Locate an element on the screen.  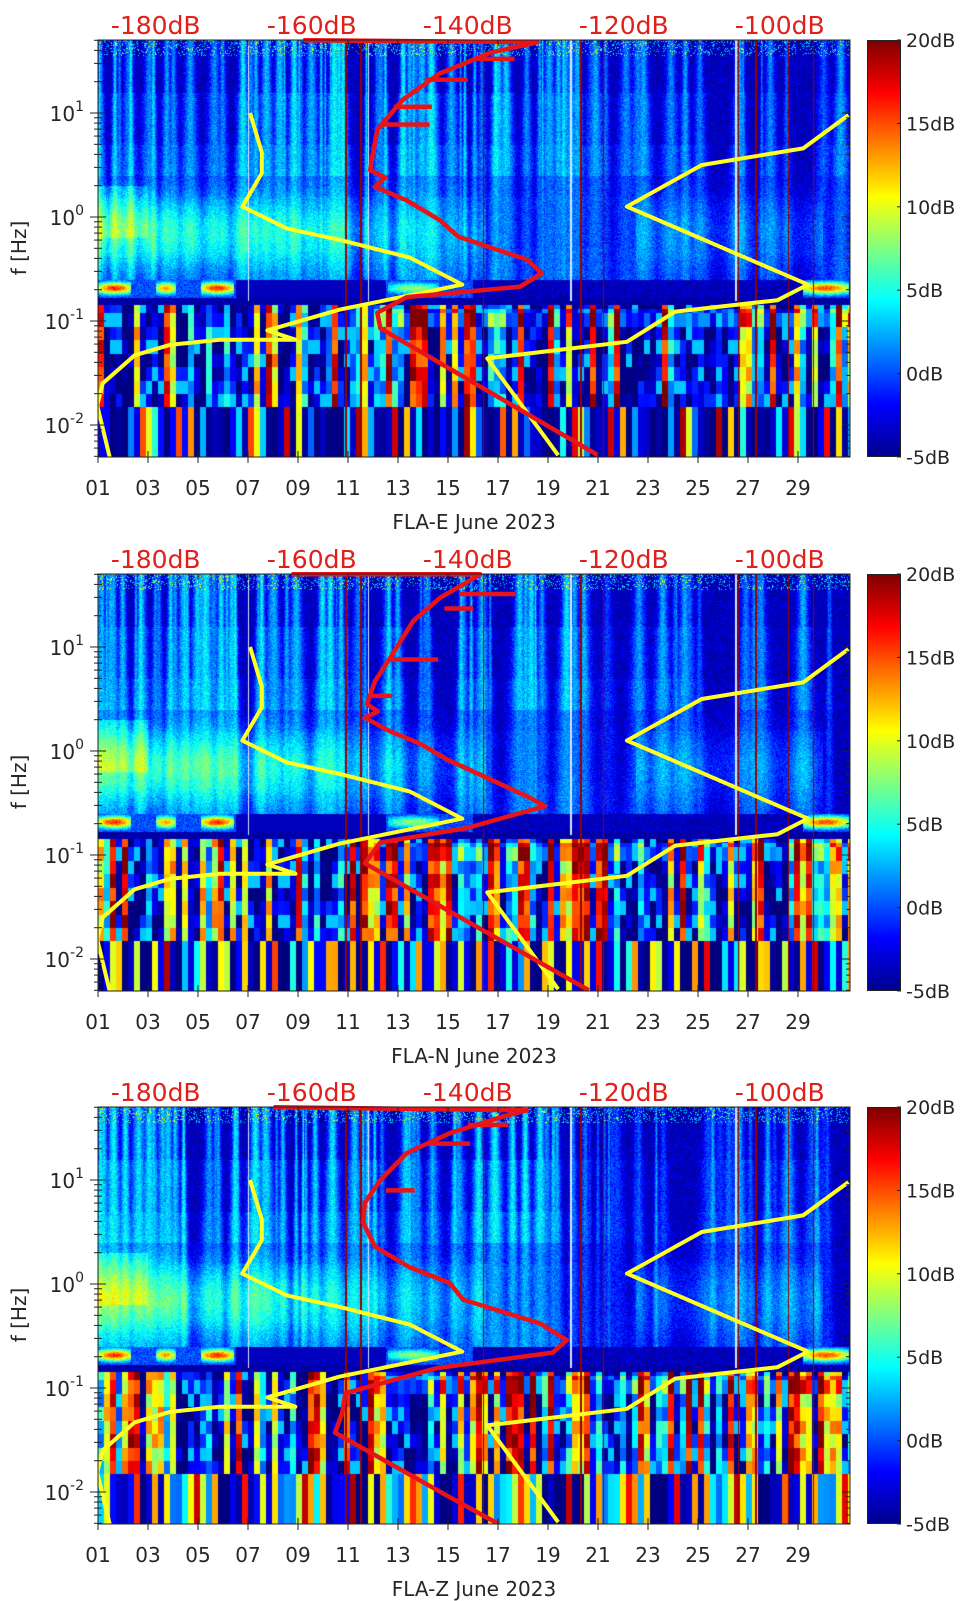
y-tick-exponent: -1 is located at coordinates (77, 849).